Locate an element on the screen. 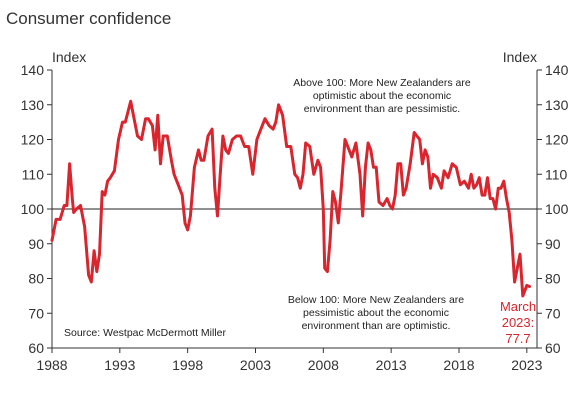 The width and height of the screenshot is (586, 405). x-ticks: 1988 1993 1998 2003 2008 2013 2018 2023 is located at coordinates (289, 360).